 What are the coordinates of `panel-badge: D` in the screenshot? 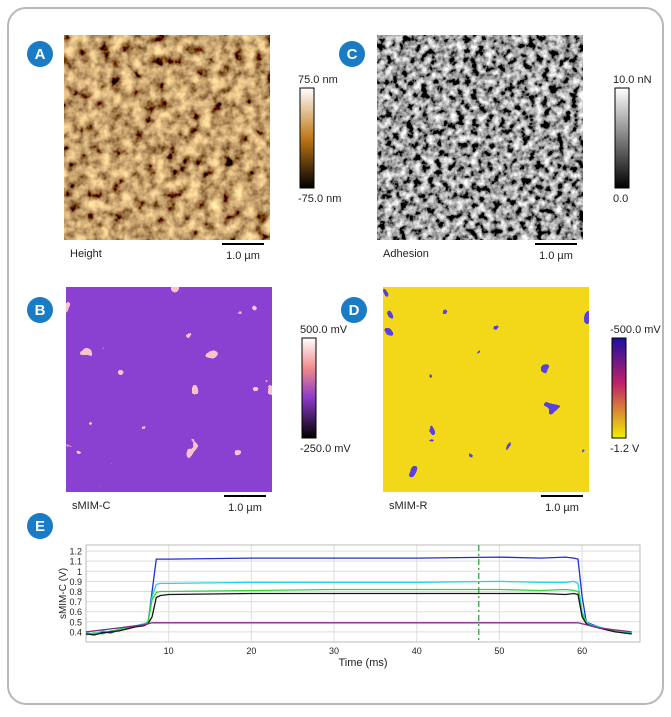 It's located at (354, 310).